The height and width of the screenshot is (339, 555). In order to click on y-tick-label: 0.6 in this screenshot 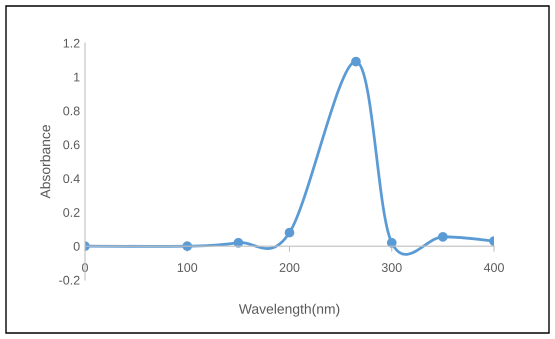, I will do `click(71, 145)`.